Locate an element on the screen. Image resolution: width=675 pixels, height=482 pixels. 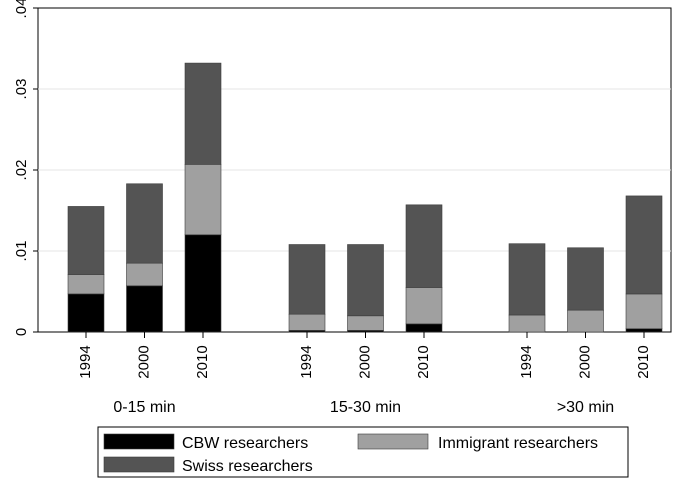
group-label: 0-15 min is located at coordinates (144, 407).